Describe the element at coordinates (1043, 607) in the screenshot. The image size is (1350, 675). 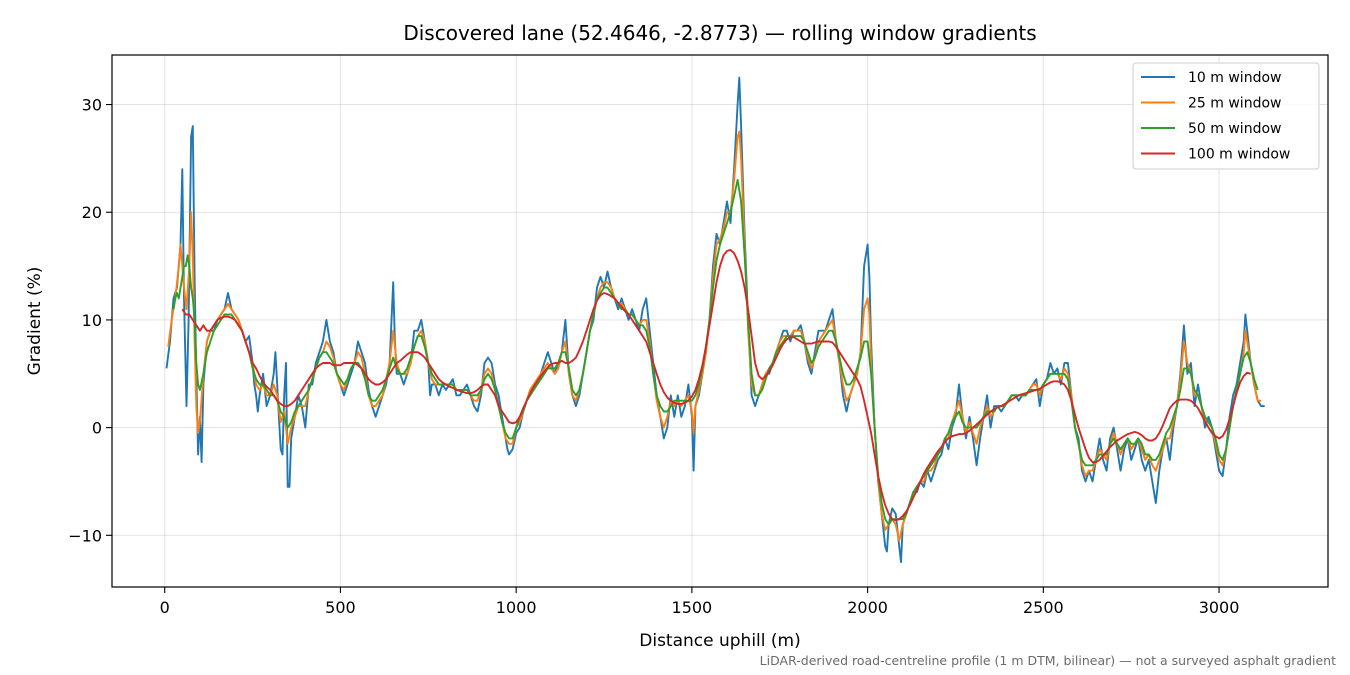
I see `x-tick-label: 2500` at that location.